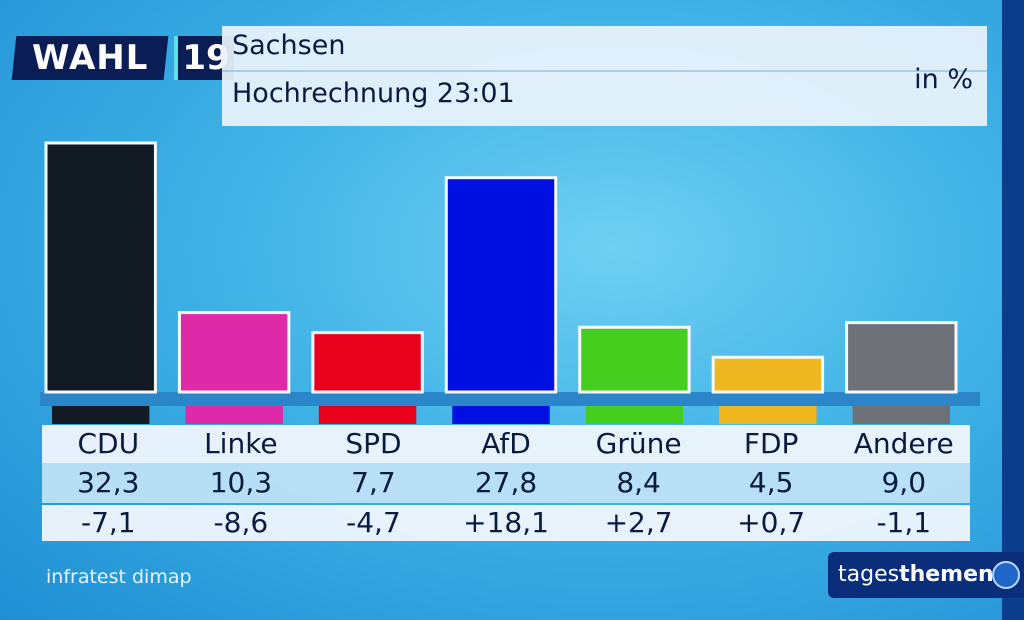 Image resolution: width=1024 pixels, height=620 pixels. What do you see at coordinates (234, 415) in the screenshot?
I see `bar-stub-linke` at bounding box center [234, 415].